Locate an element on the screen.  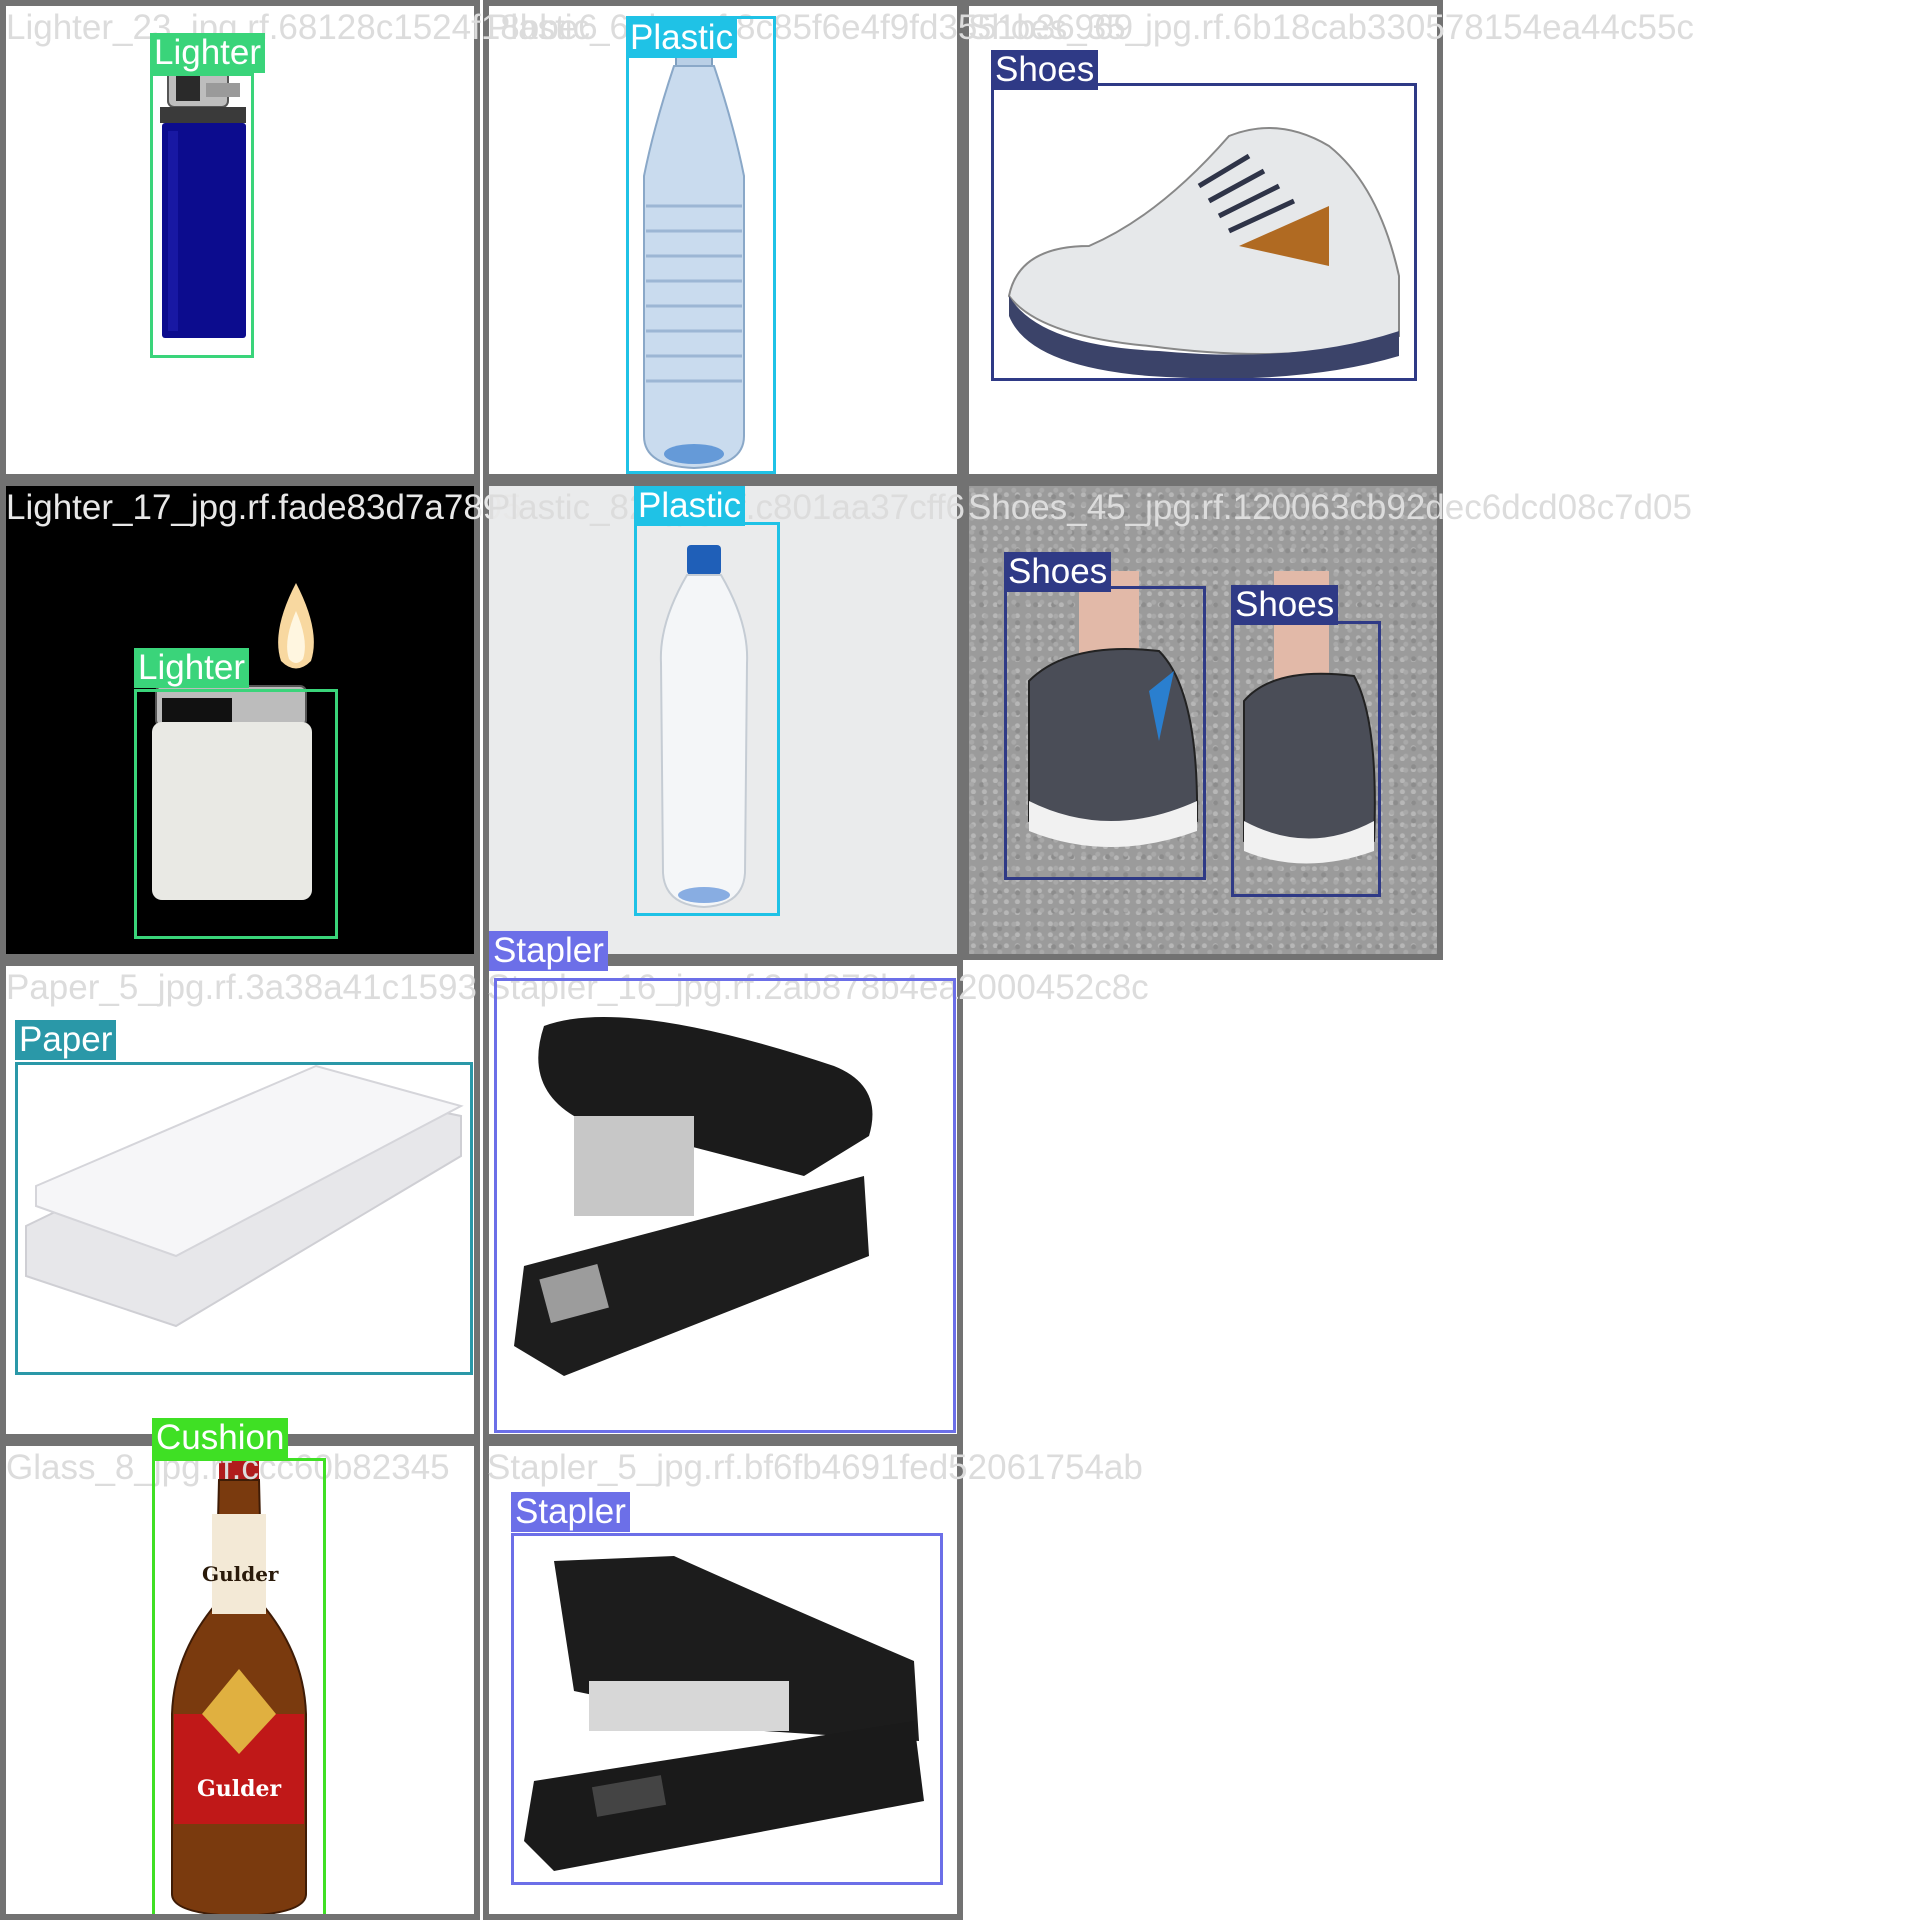
mosaic-tile-paper: Paper is located at coordinates (240, 1200).